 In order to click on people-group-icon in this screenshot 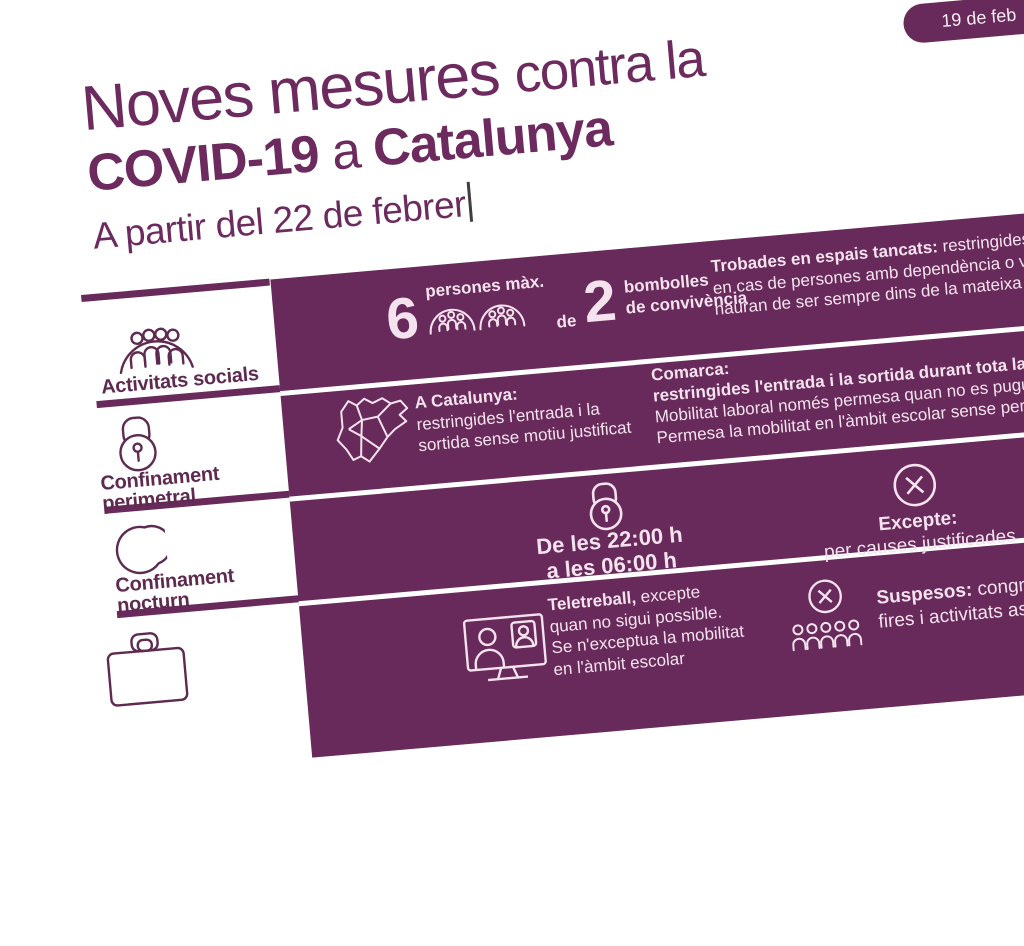, I will do `click(156, 351)`.